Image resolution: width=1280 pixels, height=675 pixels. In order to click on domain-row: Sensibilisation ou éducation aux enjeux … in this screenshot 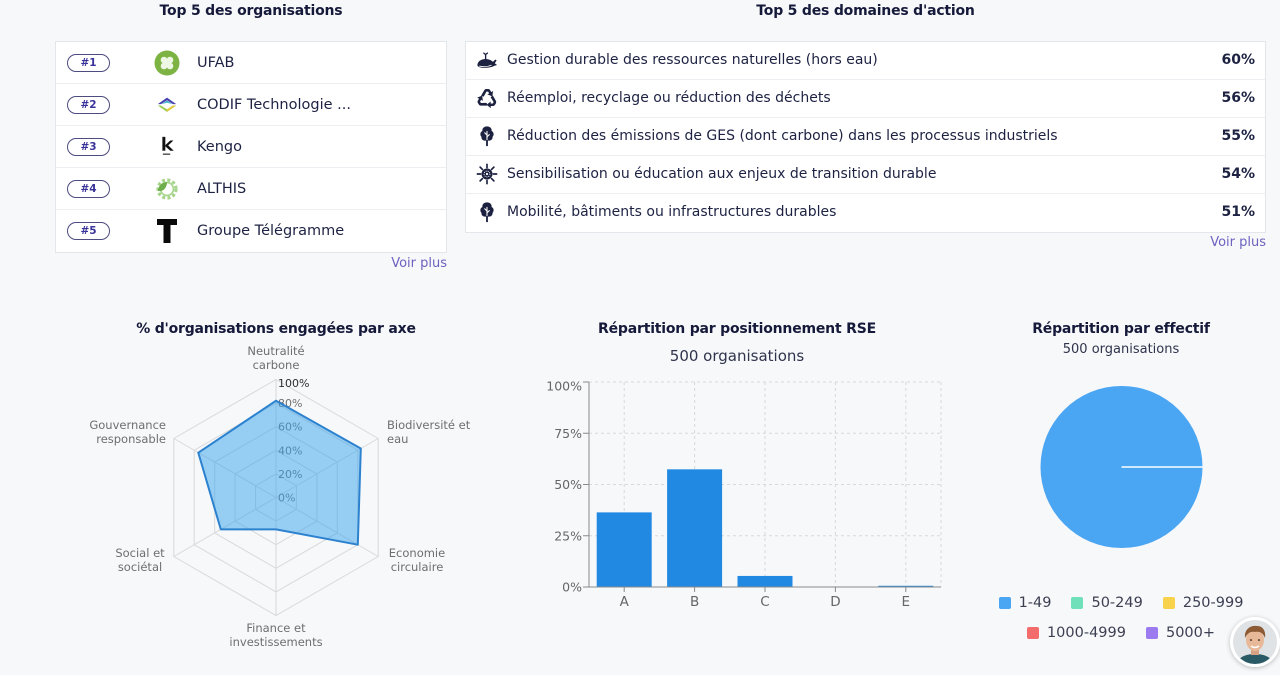, I will do `click(865, 175)`.